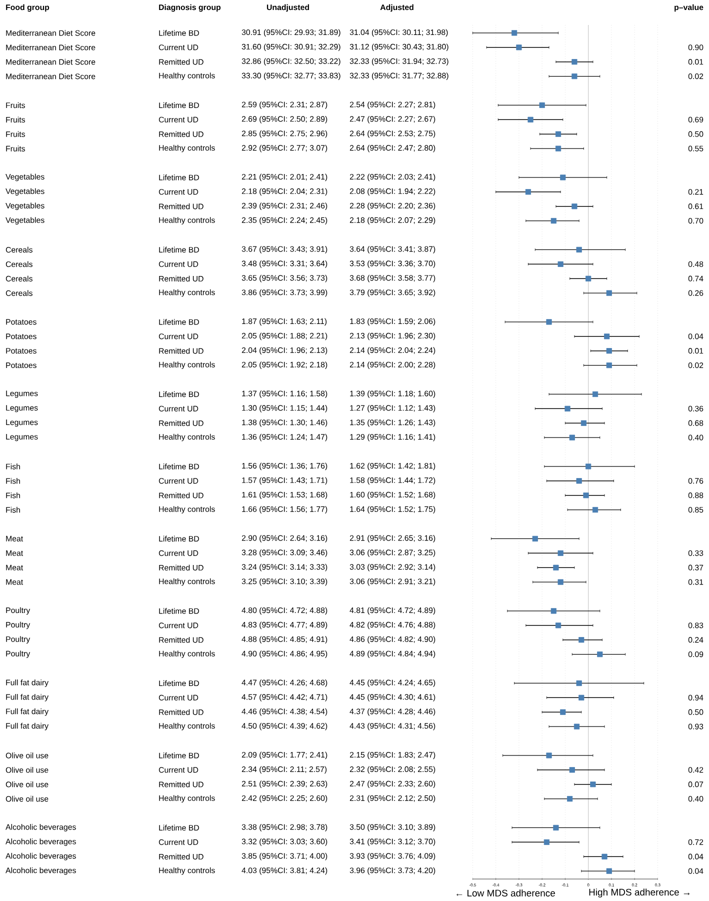 The image size is (709, 901). What do you see at coordinates (639, 893) in the screenshot?
I see `text: High MDS adherence →` at bounding box center [639, 893].